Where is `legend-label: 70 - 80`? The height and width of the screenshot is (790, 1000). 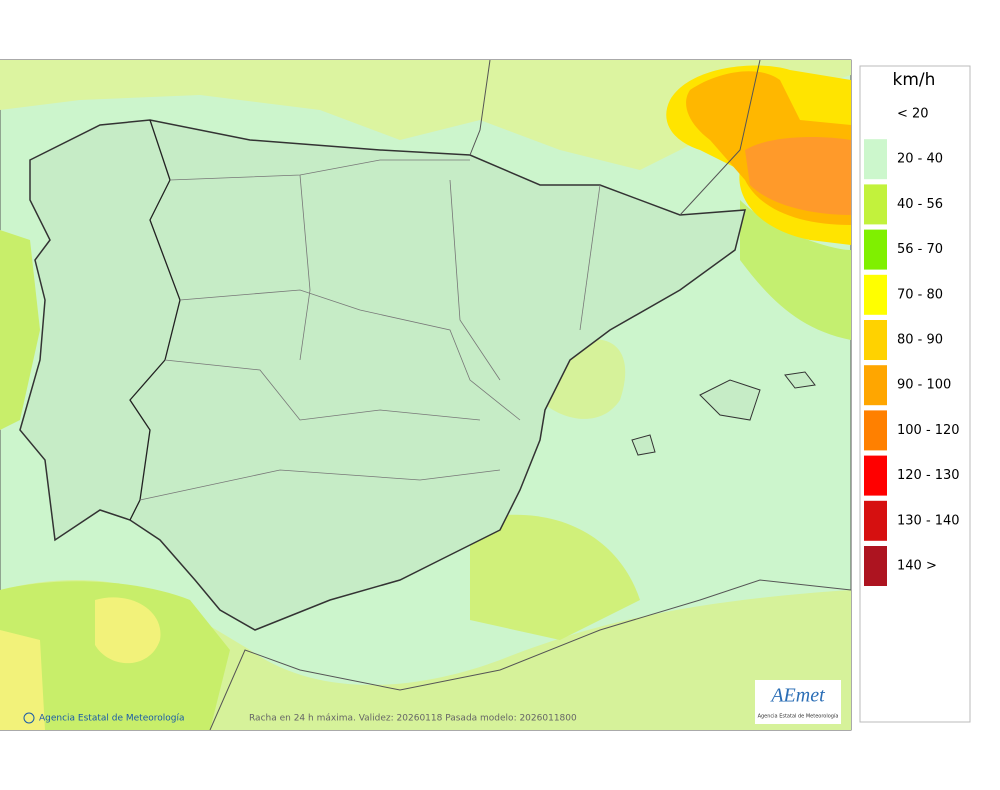
legend-label: 70 - 80 is located at coordinates (920, 294).